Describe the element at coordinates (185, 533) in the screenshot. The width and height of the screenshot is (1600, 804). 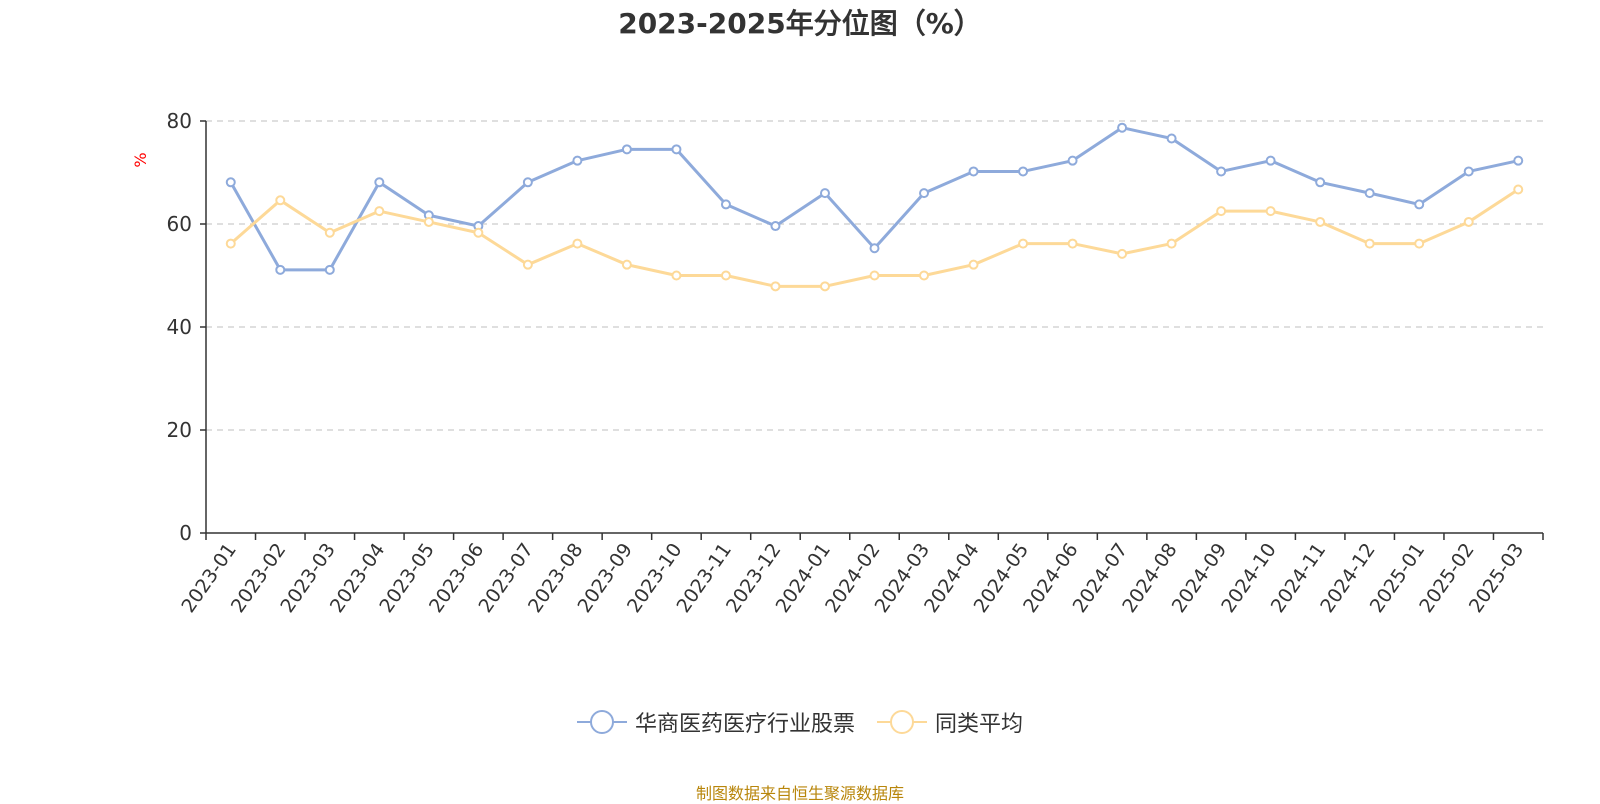
I see `y-tick-label: 0` at that location.